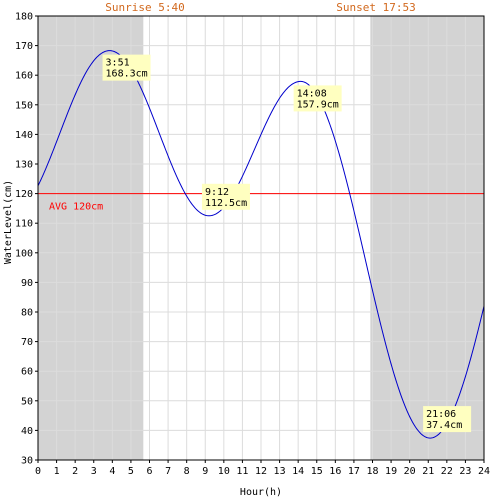  I want to click on x-tick-label: 1, so click(57, 471).